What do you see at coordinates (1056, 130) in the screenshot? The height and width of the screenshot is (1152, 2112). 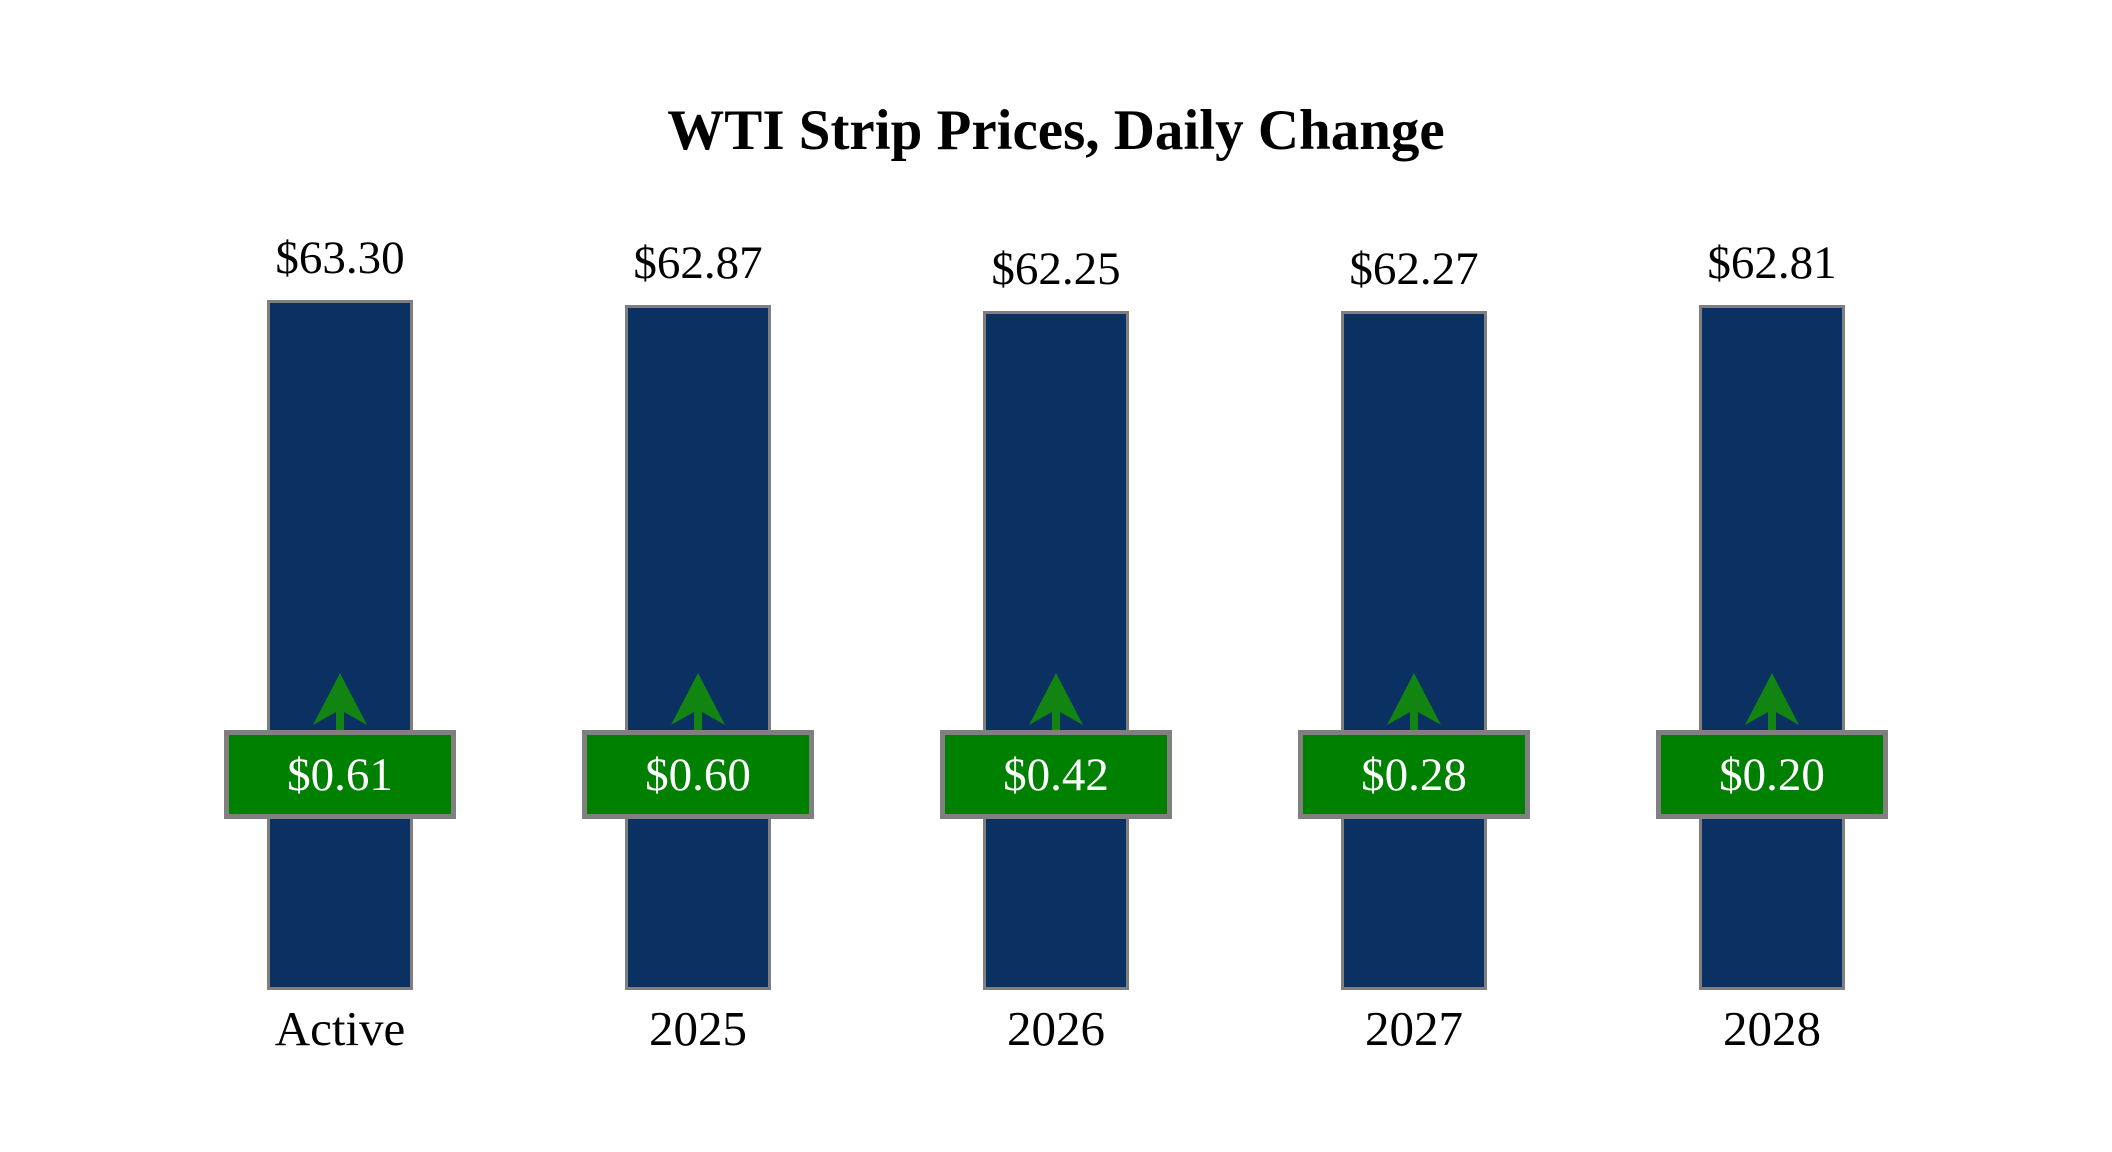 I see `chart-title: WTI Strip Prices, Daily Change` at bounding box center [1056, 130].